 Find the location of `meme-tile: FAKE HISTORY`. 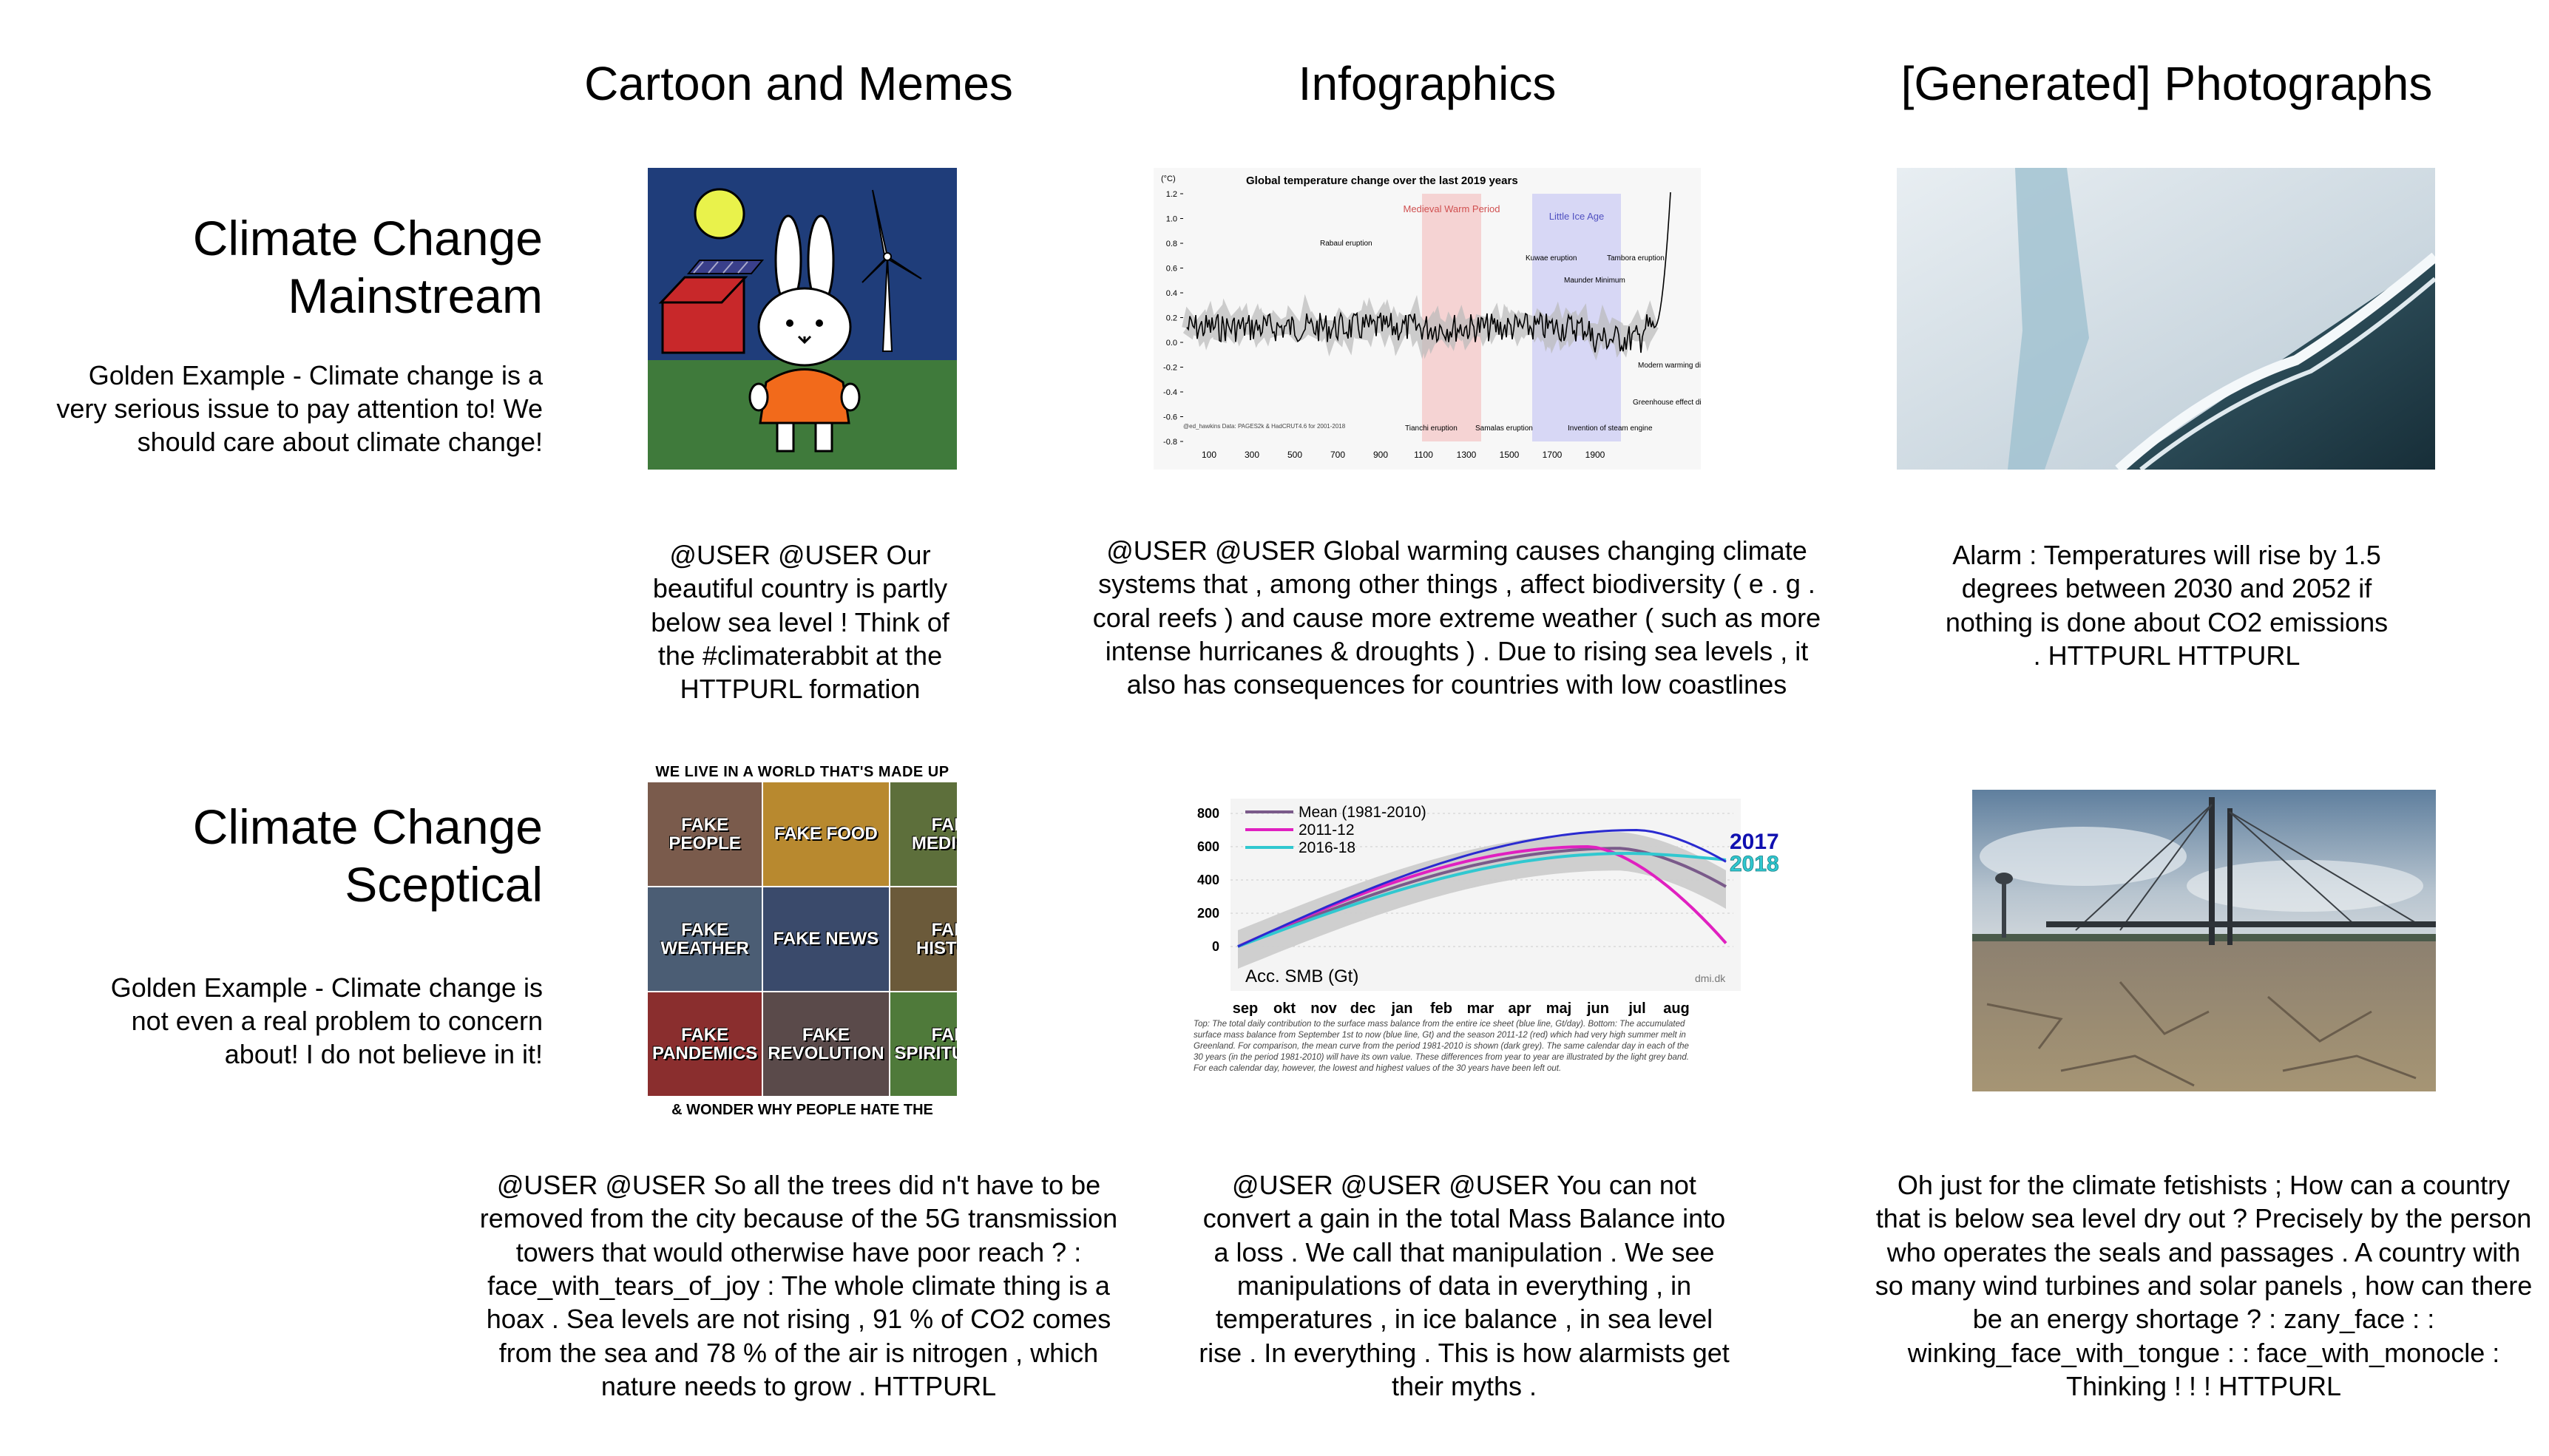

meme-tile: FAKE HISTORY is located at coordinates (923, 939).